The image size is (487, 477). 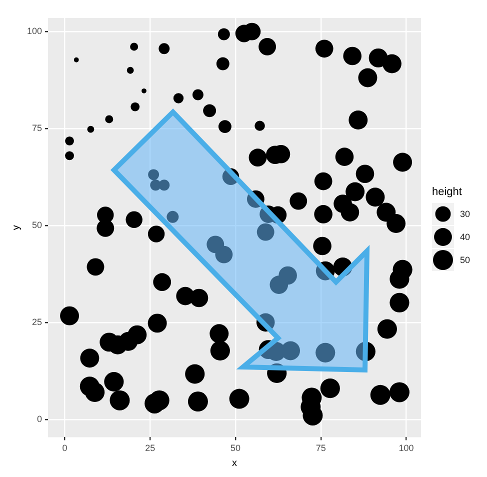 I want to click on y-tick-label: 50, so click(x=37, y=225).